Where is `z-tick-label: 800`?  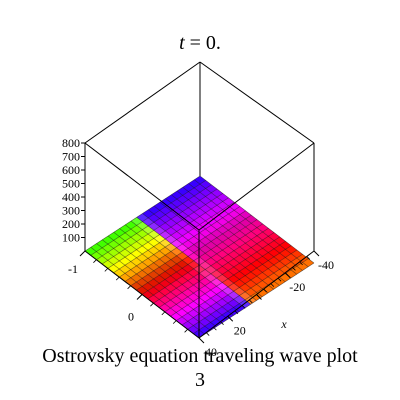
z-tick-label: 800 is located at coordinates (71, 143).